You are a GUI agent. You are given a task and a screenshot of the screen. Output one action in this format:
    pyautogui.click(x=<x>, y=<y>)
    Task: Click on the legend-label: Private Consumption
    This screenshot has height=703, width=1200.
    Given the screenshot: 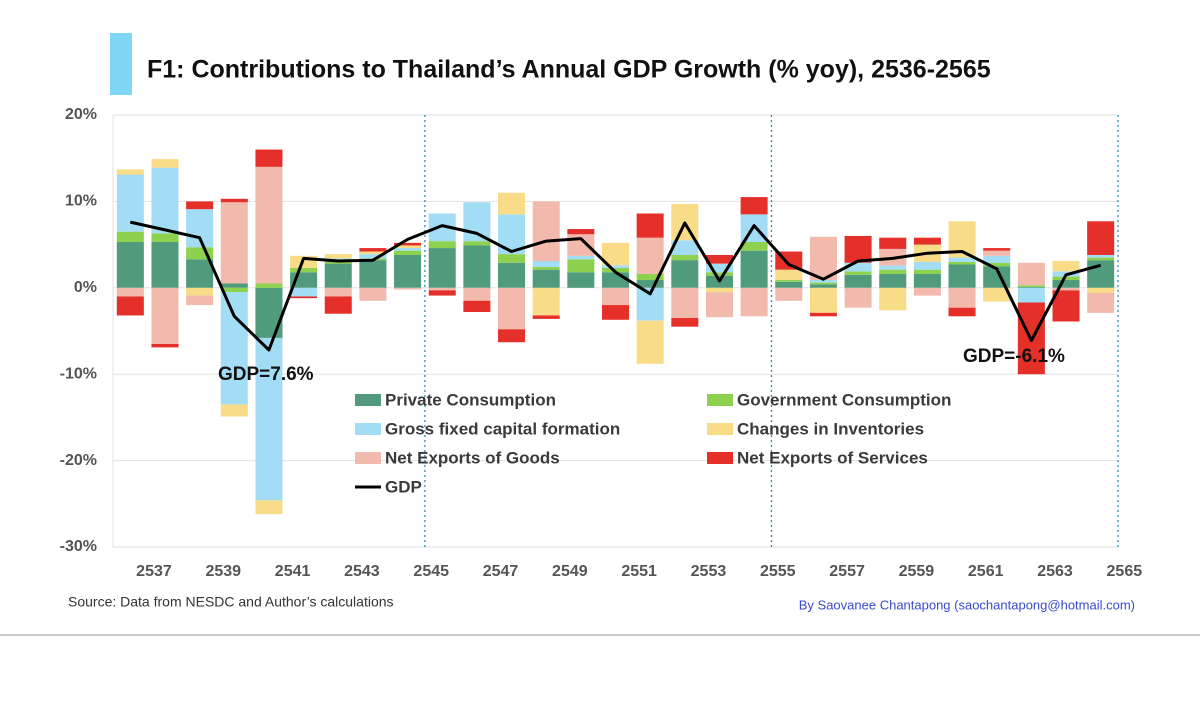 What is the action you would take?
    pyautogui.click(x=470, y=399)
    